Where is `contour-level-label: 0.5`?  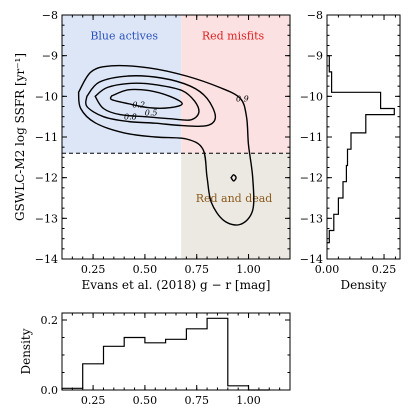
contour-level-label: 0.5 is located at coordinates (151, 113).